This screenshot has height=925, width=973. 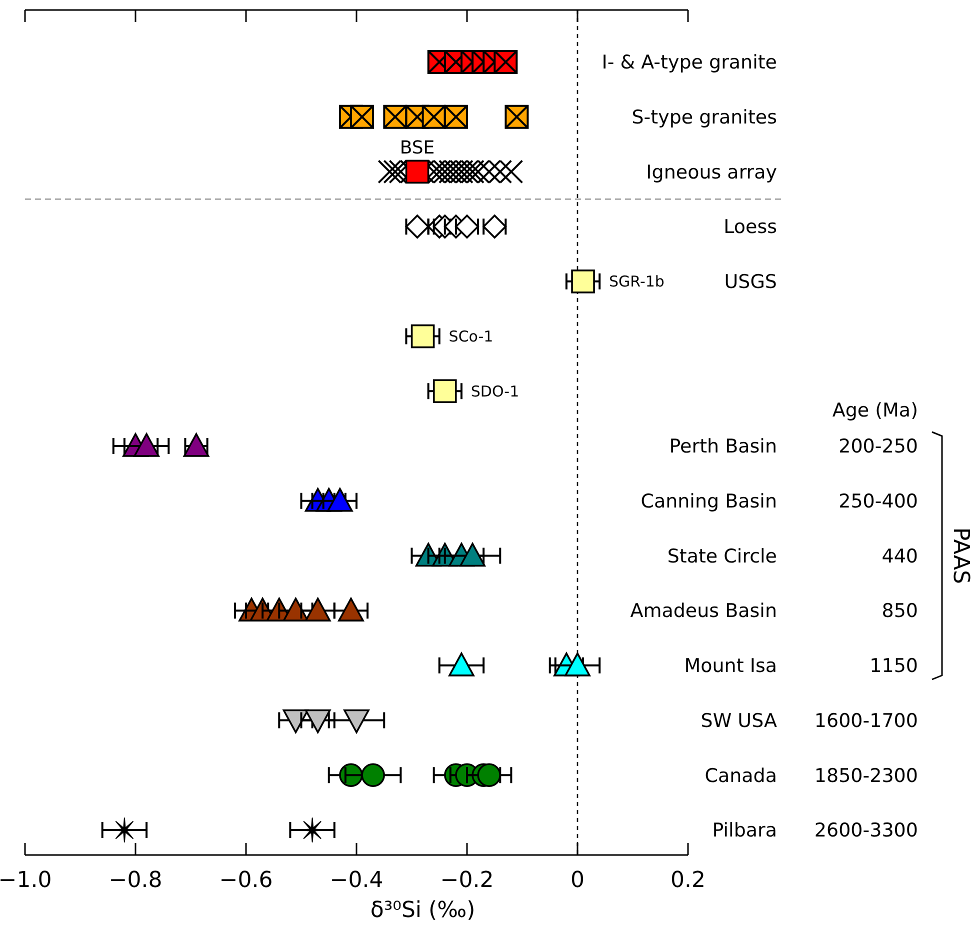 What do you see at coordinates (878, 501) in the screenshot?
I see `y2-tick-label: 250-400` at bounding box center [878, 501].